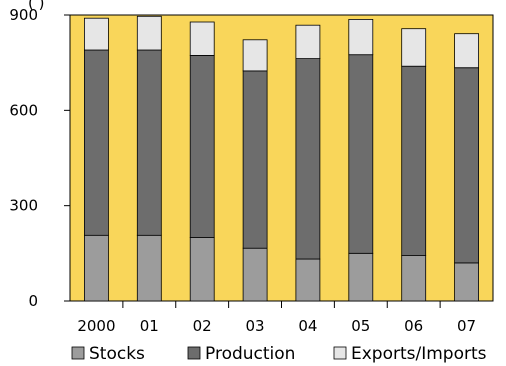 The height and width of the screenshot is (366, 506). Describe the element at coordinates (96, 34) in the screenshot. I see `bar-exports-imports-2000` at that location.